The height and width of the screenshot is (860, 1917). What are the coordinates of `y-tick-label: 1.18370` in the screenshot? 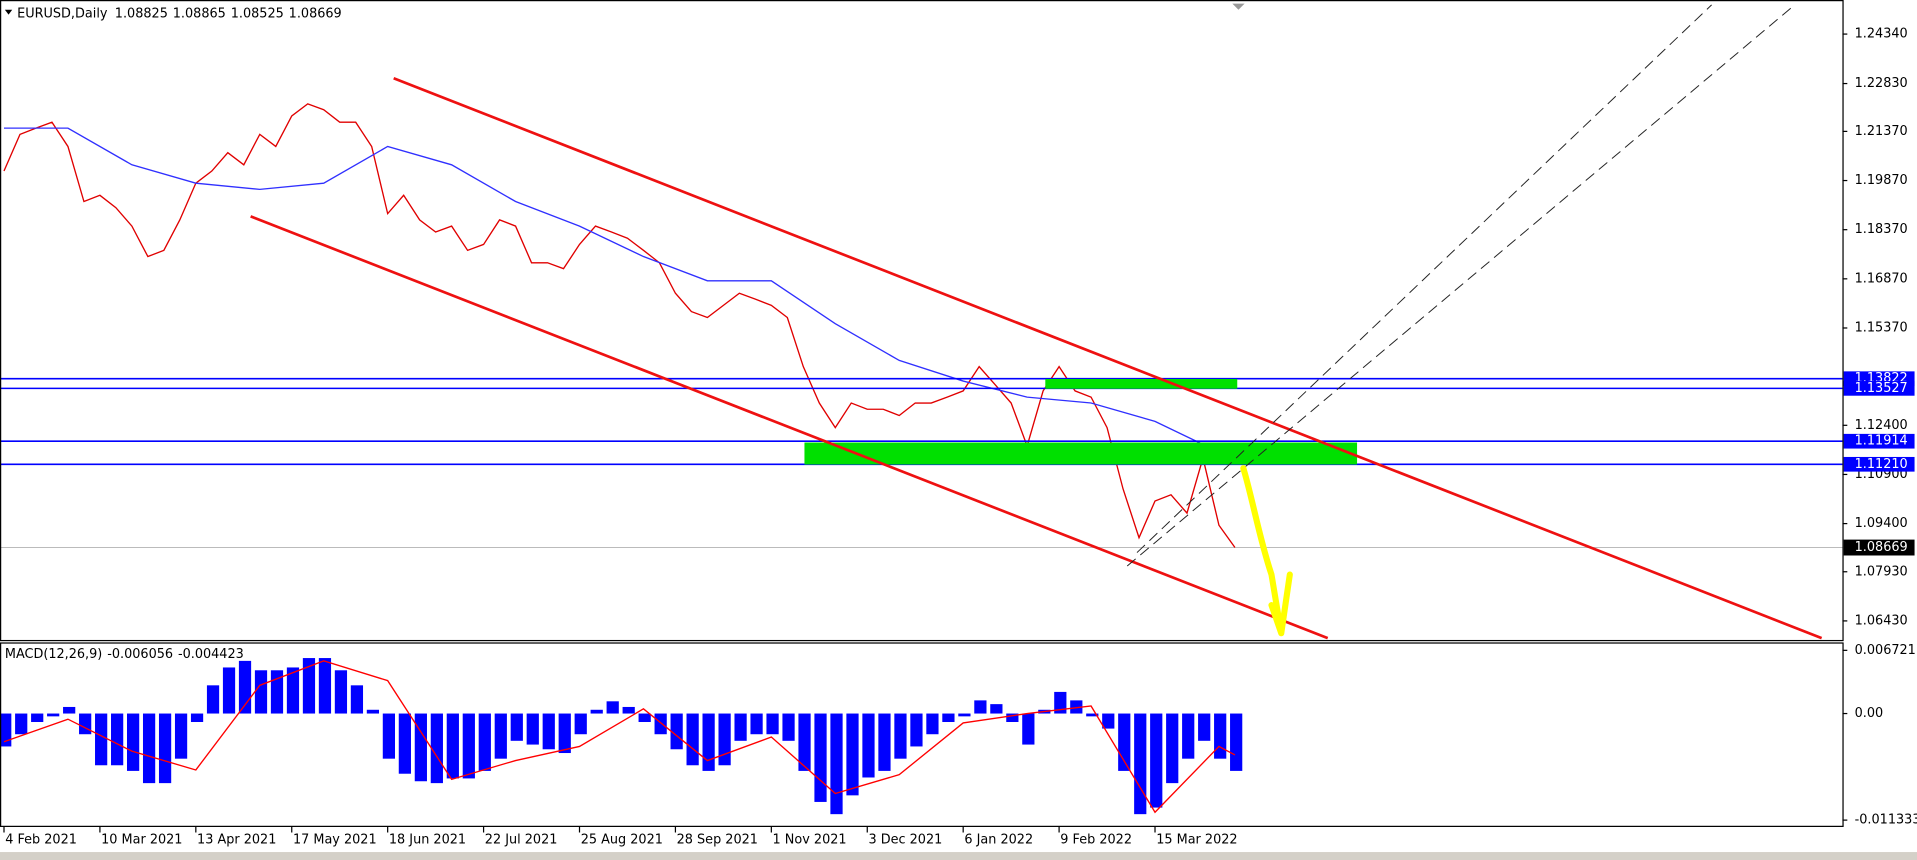 It's located at (1881, 229).